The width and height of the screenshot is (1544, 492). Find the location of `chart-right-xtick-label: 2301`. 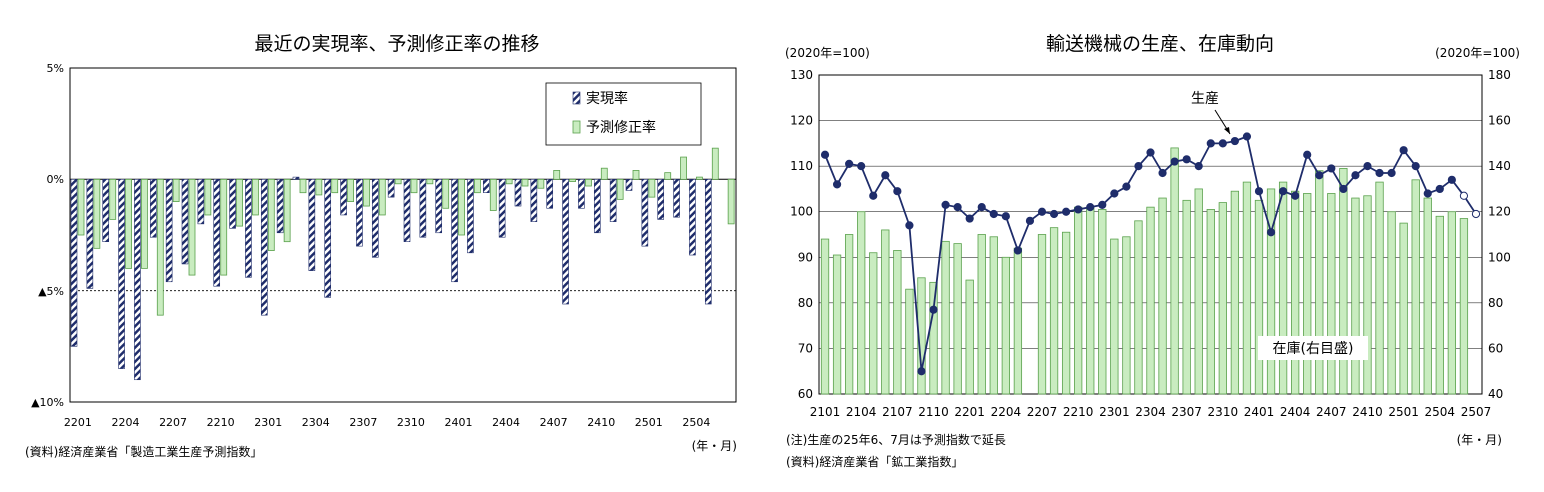

chart-right-xtick-label: 2301 is located at coordinates (1114, 412).